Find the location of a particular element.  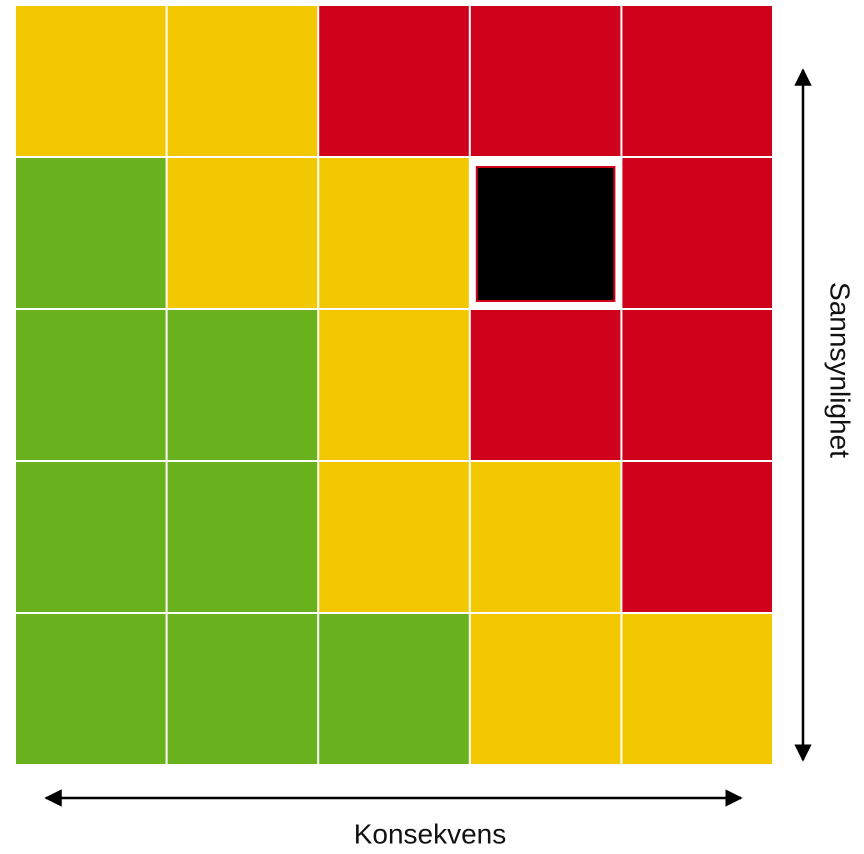

x-axis-label: Konsekvens is located at coordinates (430, 833).